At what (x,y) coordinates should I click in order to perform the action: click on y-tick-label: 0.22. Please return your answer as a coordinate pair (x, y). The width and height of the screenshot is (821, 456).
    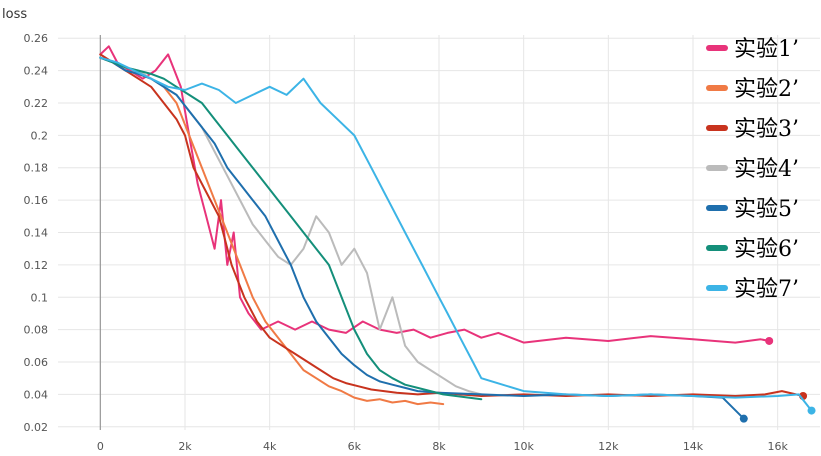
    Looking at the image, I should click on (36, 103).